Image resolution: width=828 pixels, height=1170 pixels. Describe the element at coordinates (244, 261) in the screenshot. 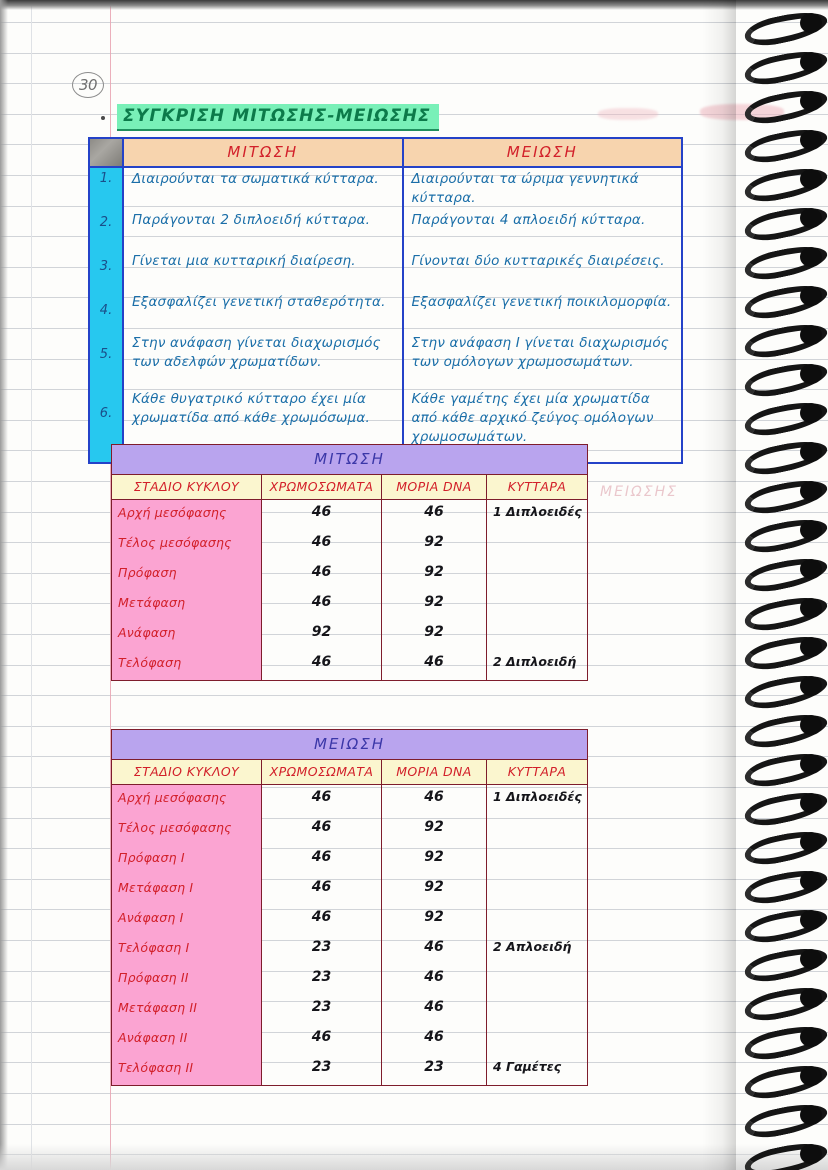

I see `comparison-cell: Γίνεται μια κυτταρική διαίρεση.` at that location.